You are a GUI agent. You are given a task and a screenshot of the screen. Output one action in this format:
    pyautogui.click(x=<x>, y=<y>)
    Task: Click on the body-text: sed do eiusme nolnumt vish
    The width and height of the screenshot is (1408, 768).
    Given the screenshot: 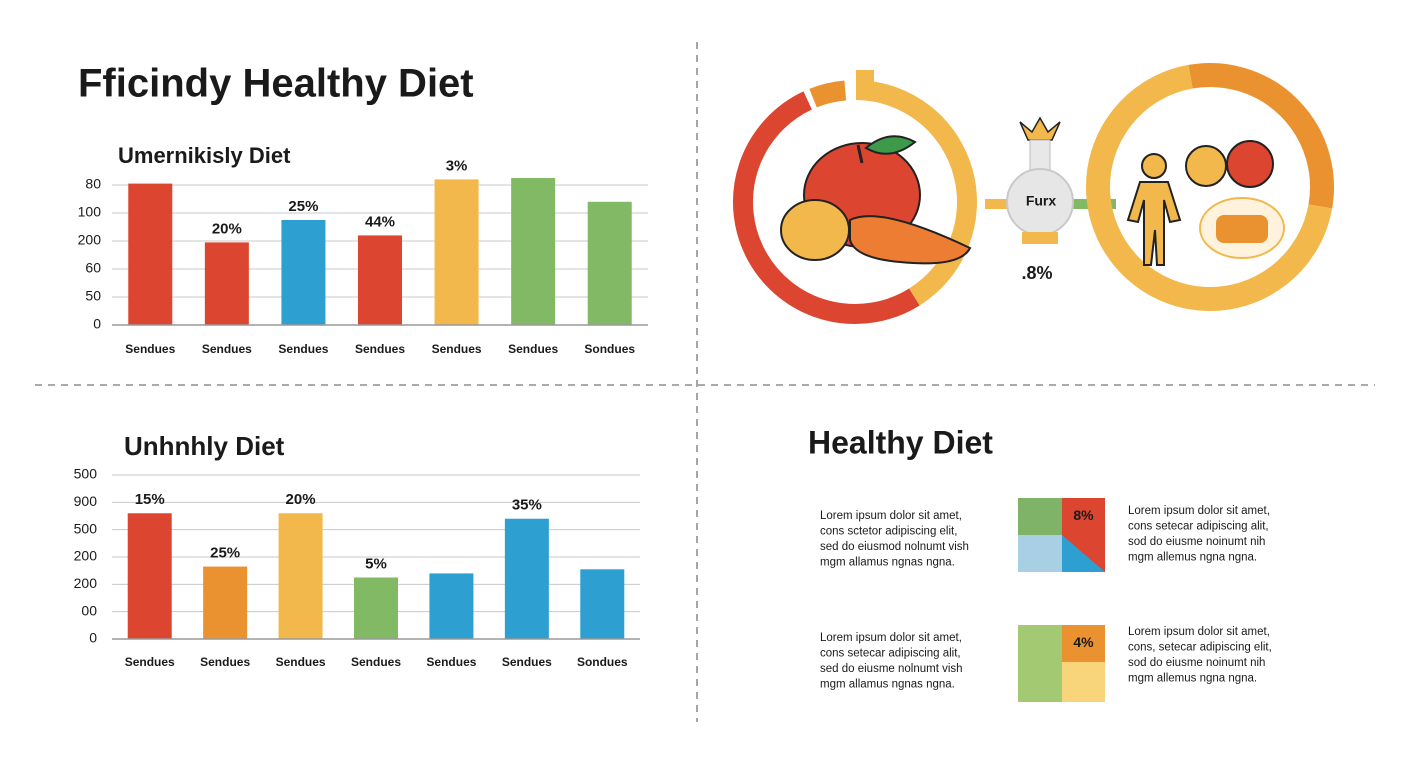 What is the action you would take?
    pyautogui.click(x=891, y=669)
    